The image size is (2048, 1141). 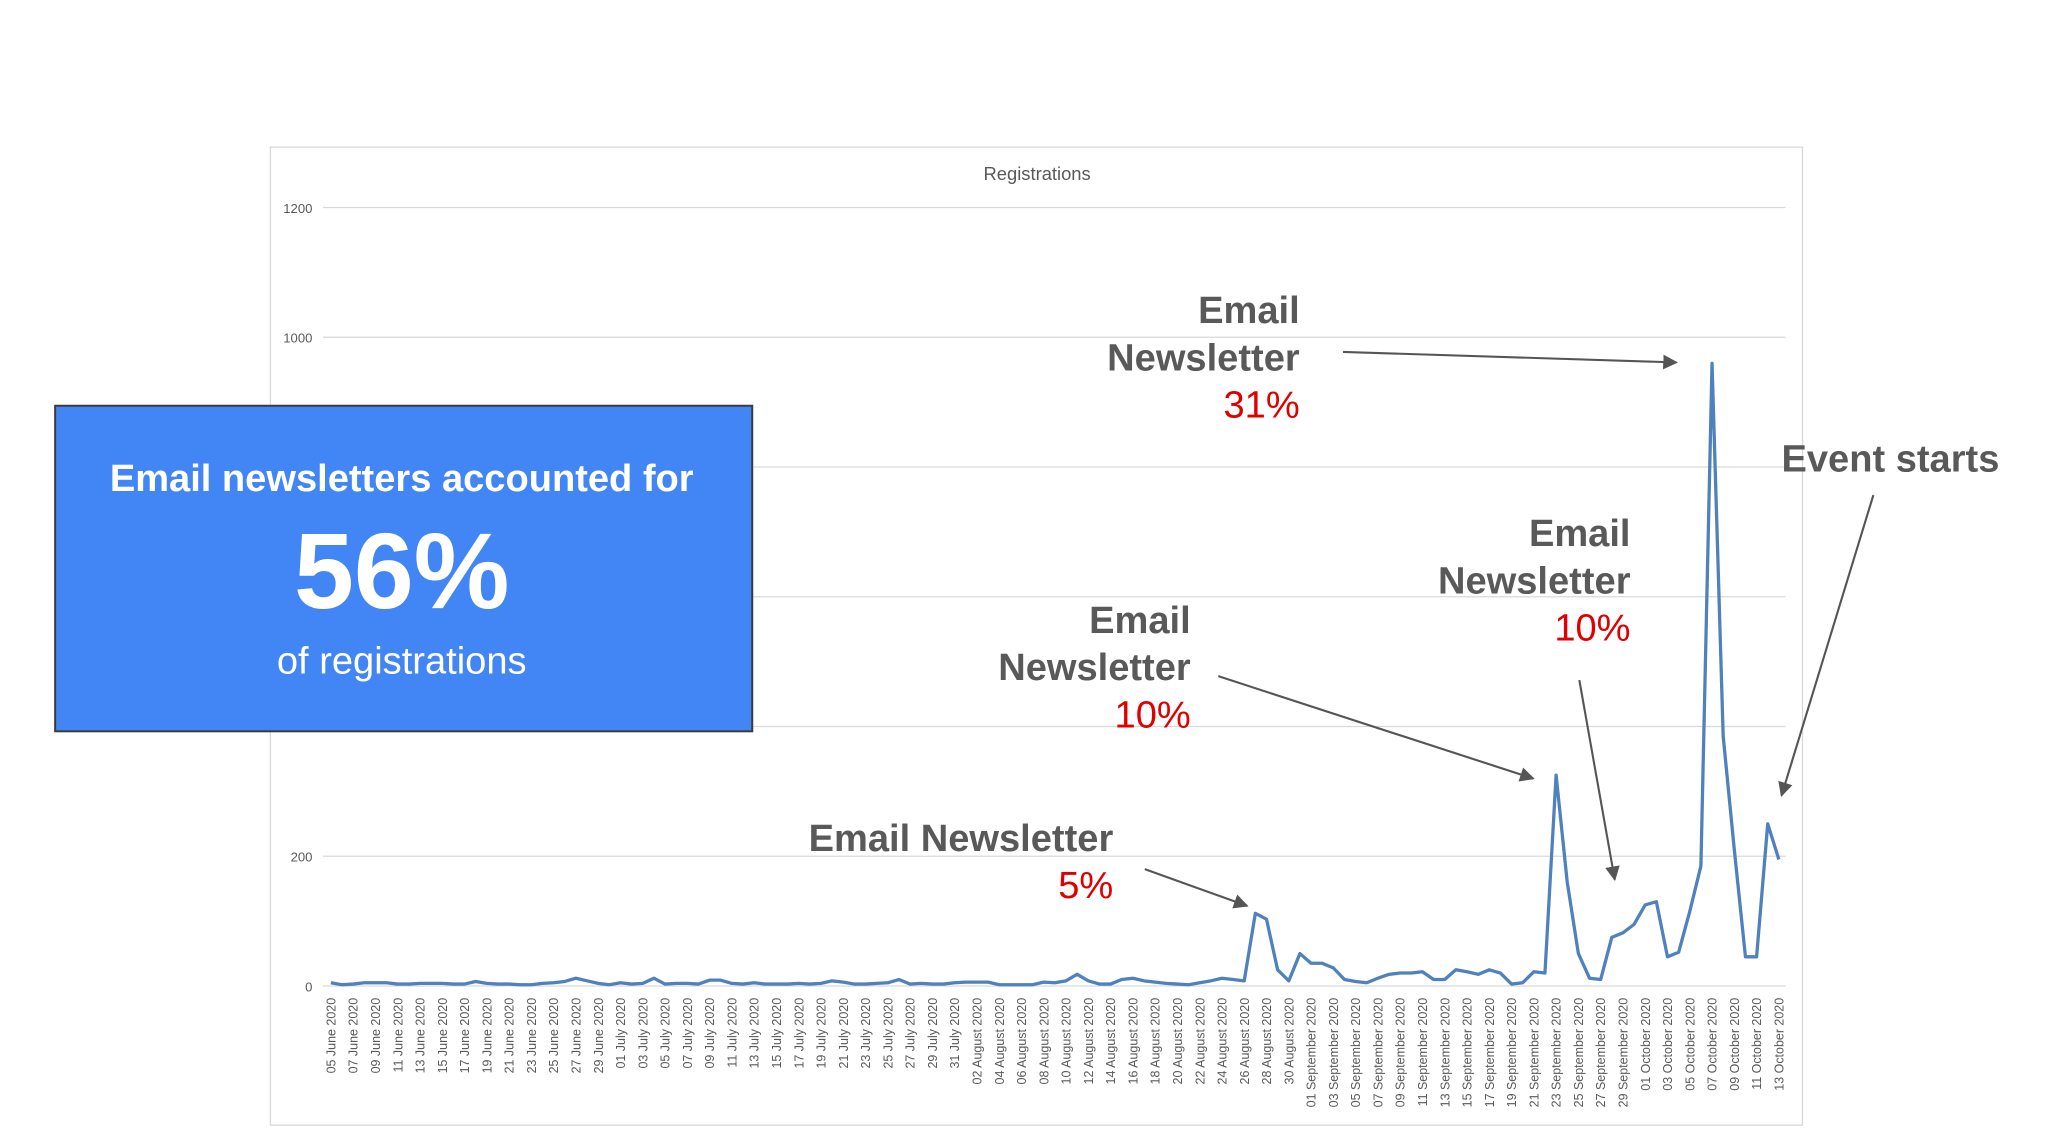 I want to click on x-tick-label: 13 October 2020, so click(x=1779, y=1044).